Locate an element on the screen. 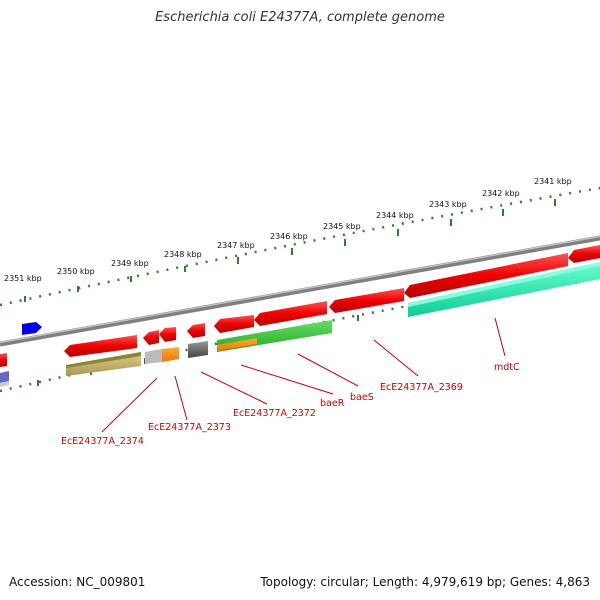 The width and height of the screenshot is (600, 600). kbp-label: 2344 kbp is located at coordinates (395, 215).